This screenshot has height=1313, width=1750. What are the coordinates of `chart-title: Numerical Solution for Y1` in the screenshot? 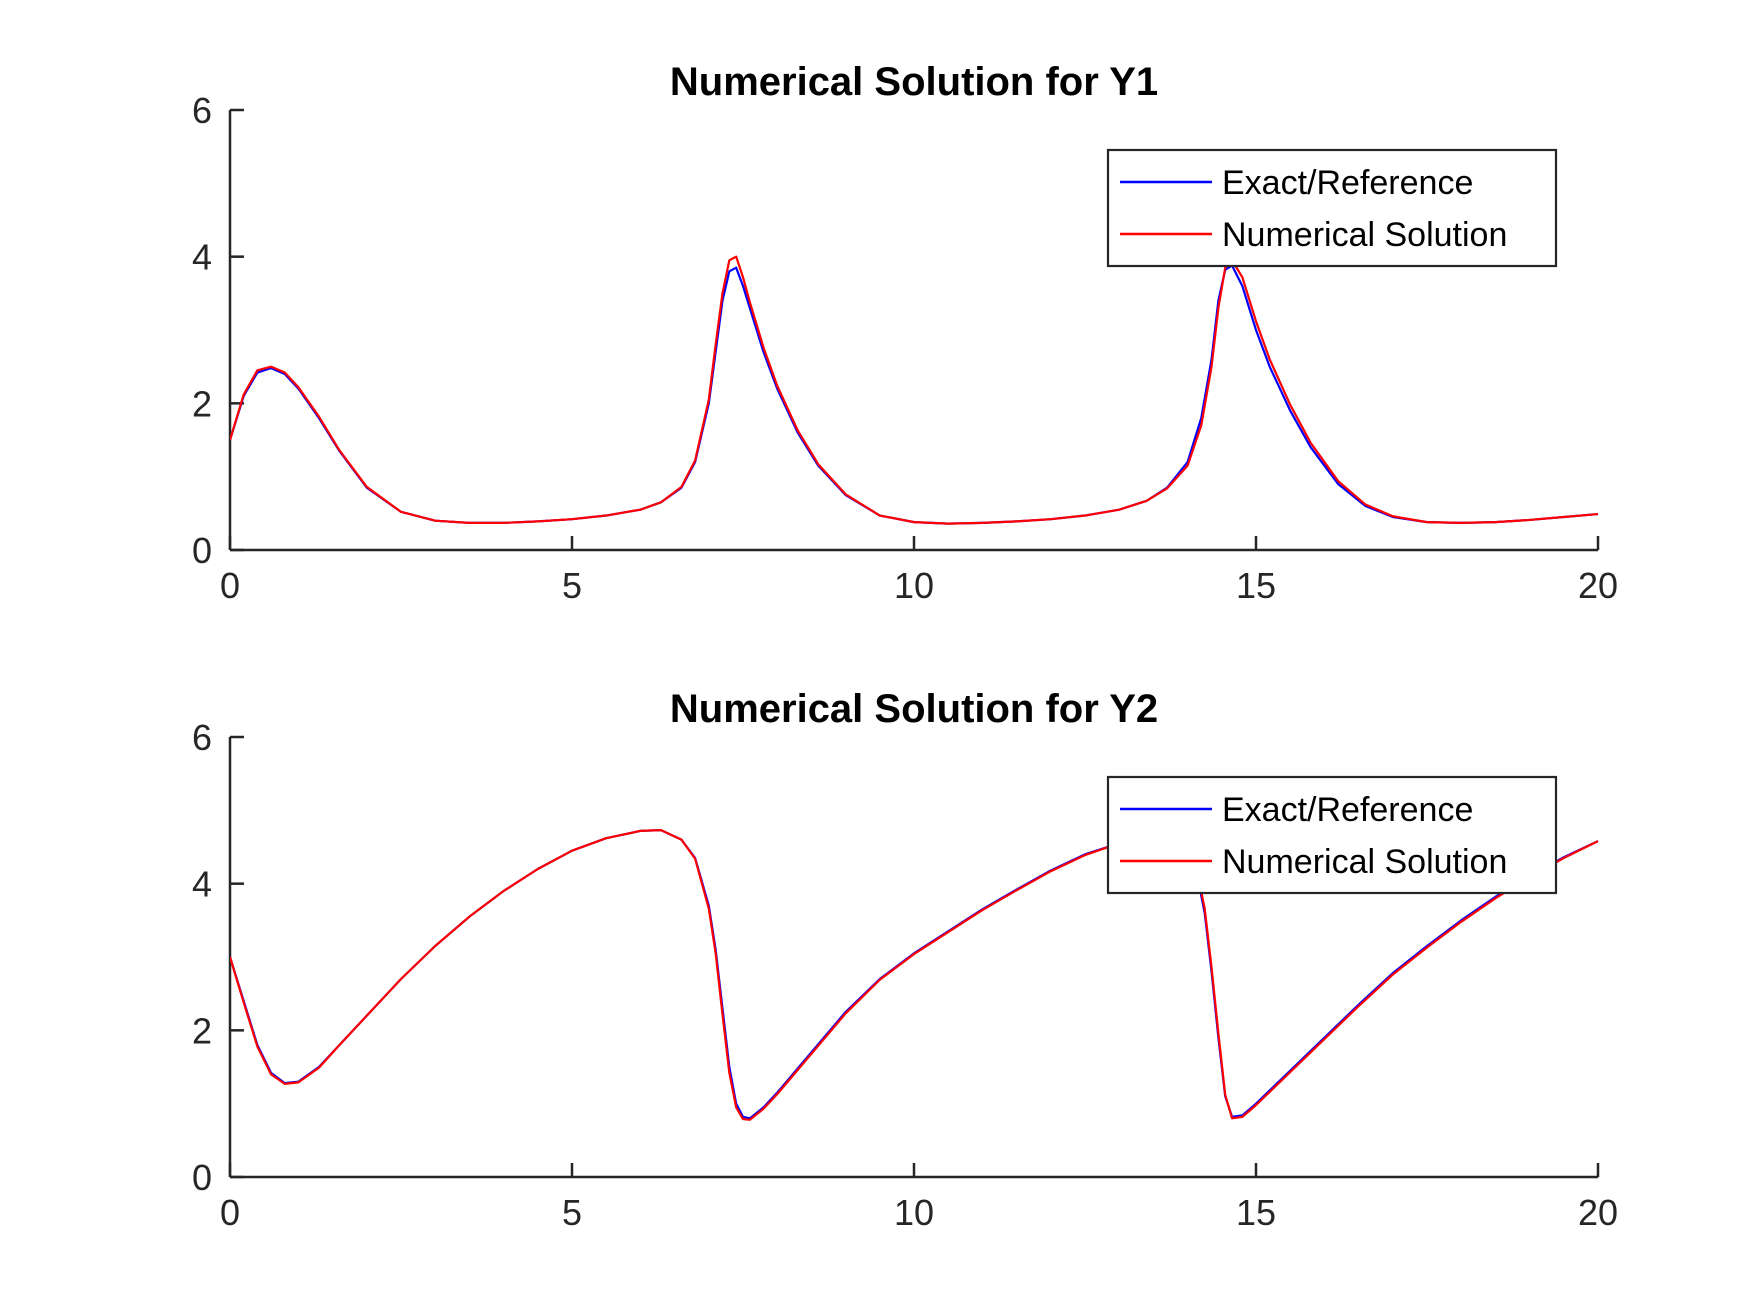 It's located at (914, 82).